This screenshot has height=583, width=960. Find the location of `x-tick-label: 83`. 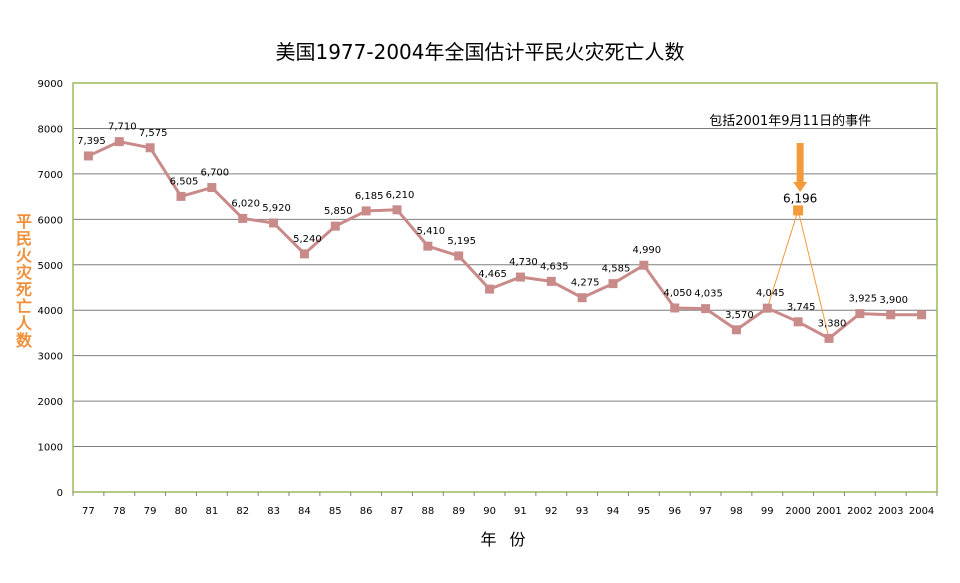

x-tick-label: 83 is located at coordinates (273, 511).